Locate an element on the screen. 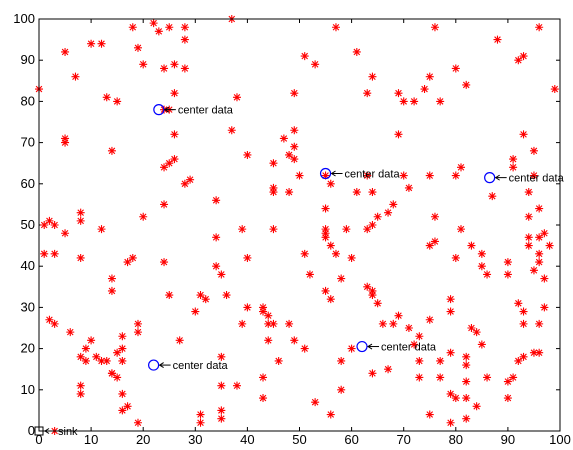 This screenshot has height=450, width=573. x-tick-label: 80 is located at coordinates (456, 439).